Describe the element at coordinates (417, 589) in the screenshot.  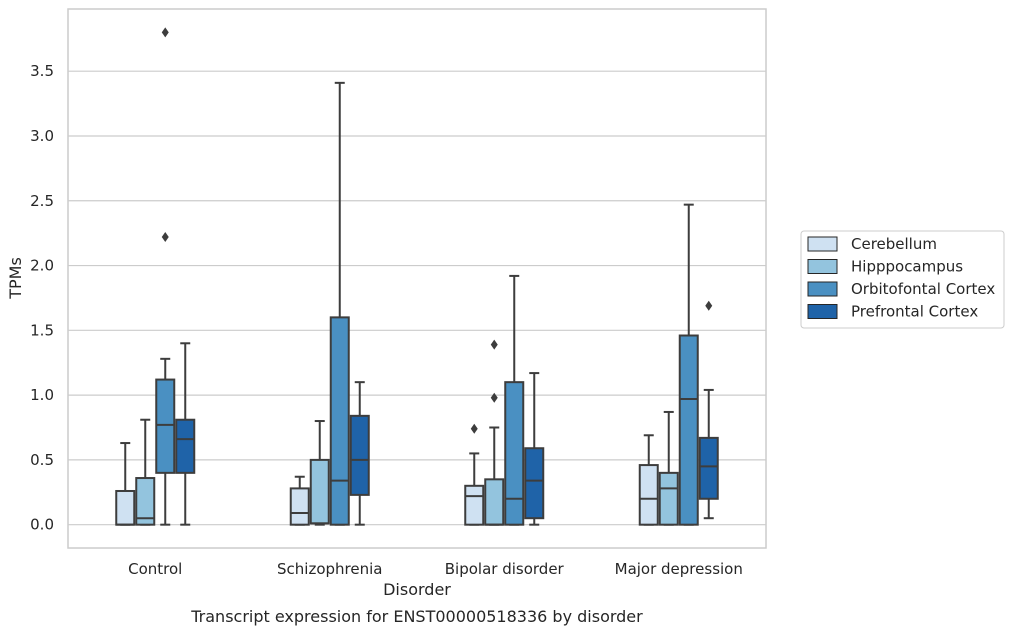
I see `x-axis-title: Disorder` at that location.